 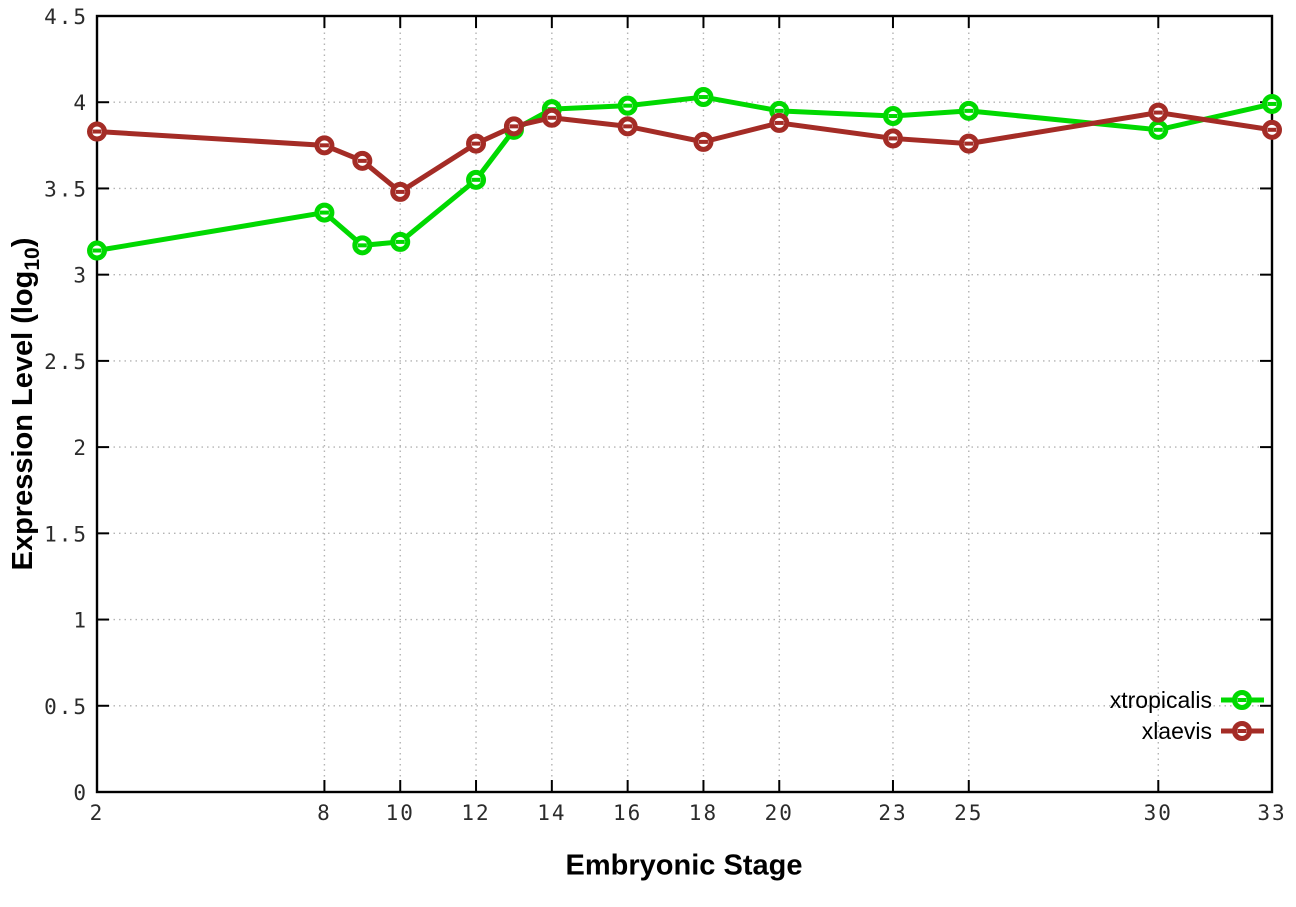 What do you see at coordinates (324, 813) in the screenshot?
I see `x-tick-label: 8` at bounding box center [324, 813].